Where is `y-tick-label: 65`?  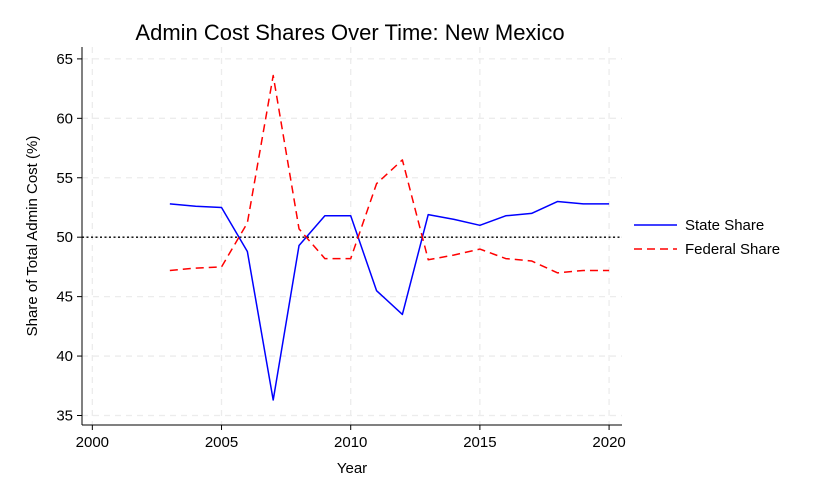
y-tick-label: 65 is located at coordinates (64, 59).